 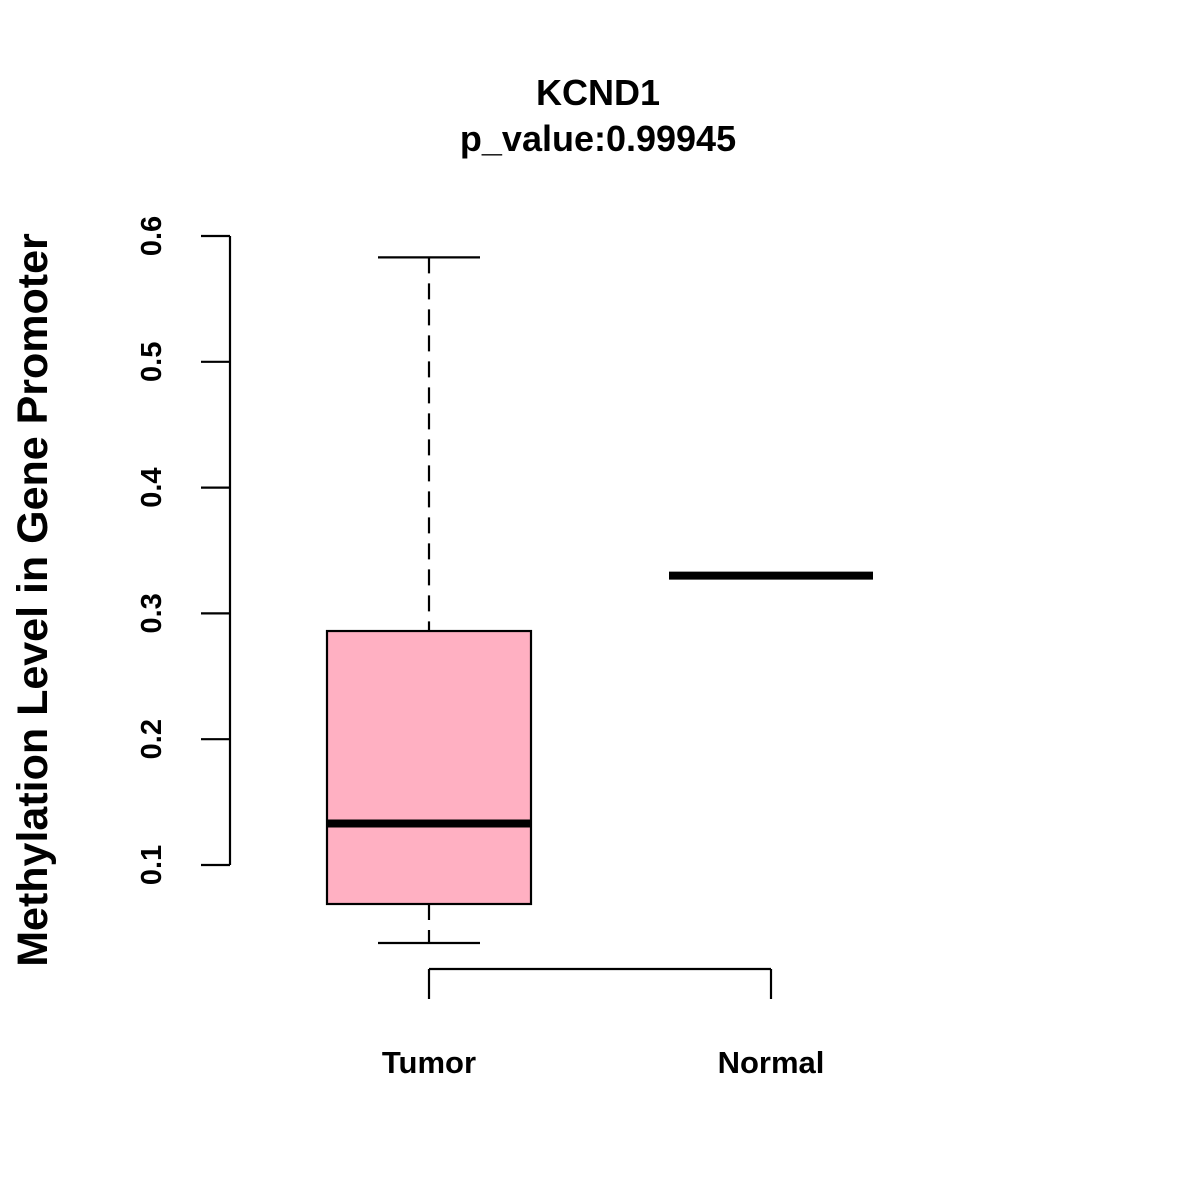 What do you see at coordinates (152, 739) in the screenshot?
I see `y-tick-label: 0.2` at bounding box center [152, 739].